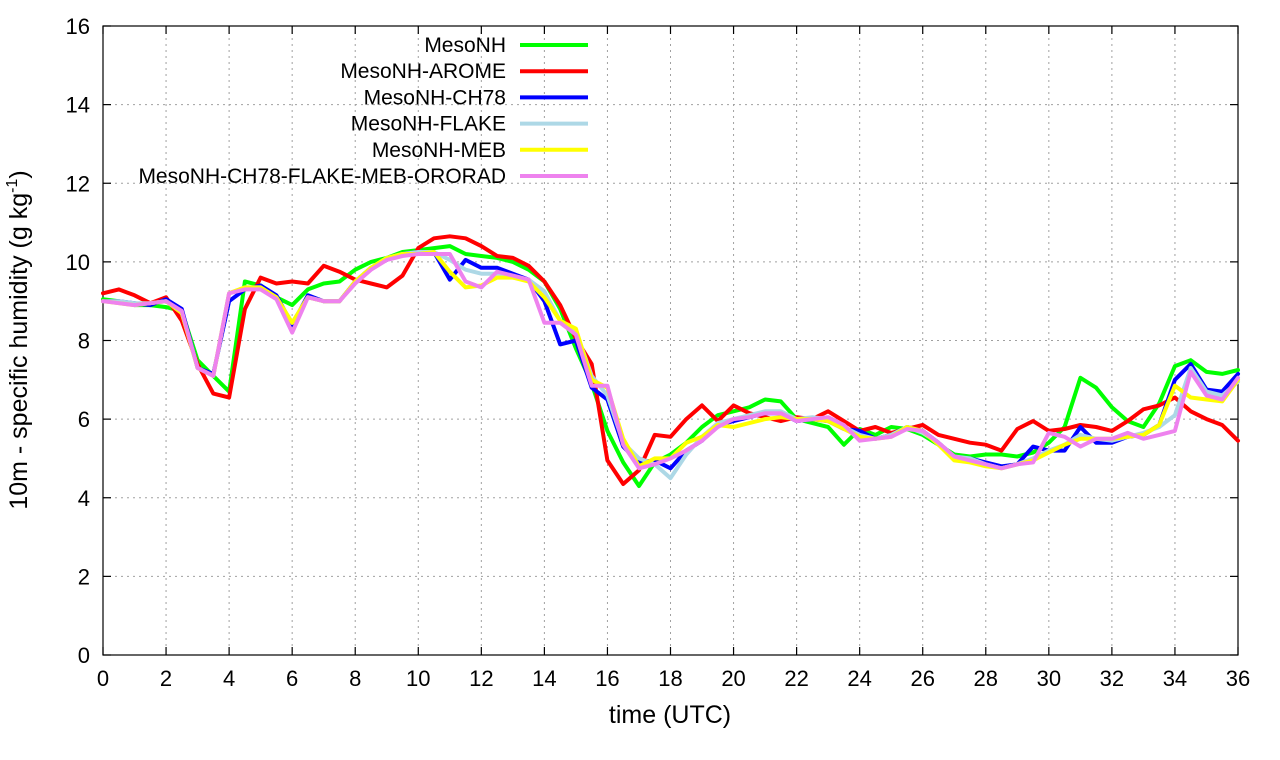  Describe the element at coordinates (19, 351) in the screenshot. I see `y-axis-title-main: 10m - specific humidity (g kg` at that location.